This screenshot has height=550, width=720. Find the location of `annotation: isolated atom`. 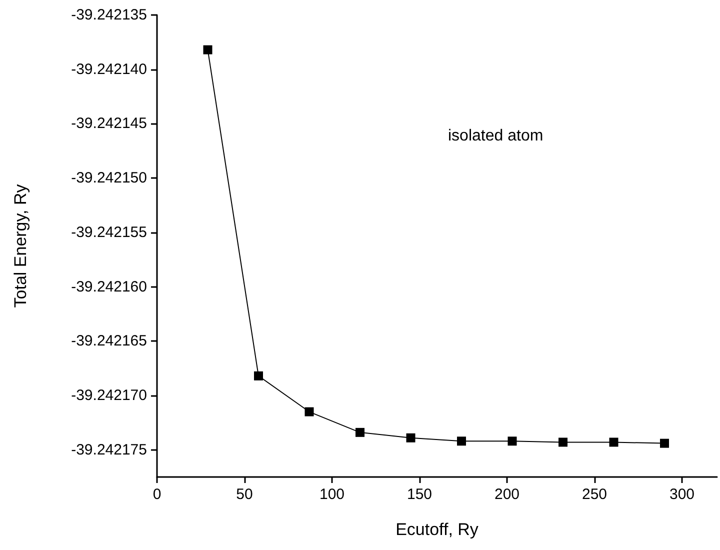

annotation: isolated atom is located at coordinates (496, 136).